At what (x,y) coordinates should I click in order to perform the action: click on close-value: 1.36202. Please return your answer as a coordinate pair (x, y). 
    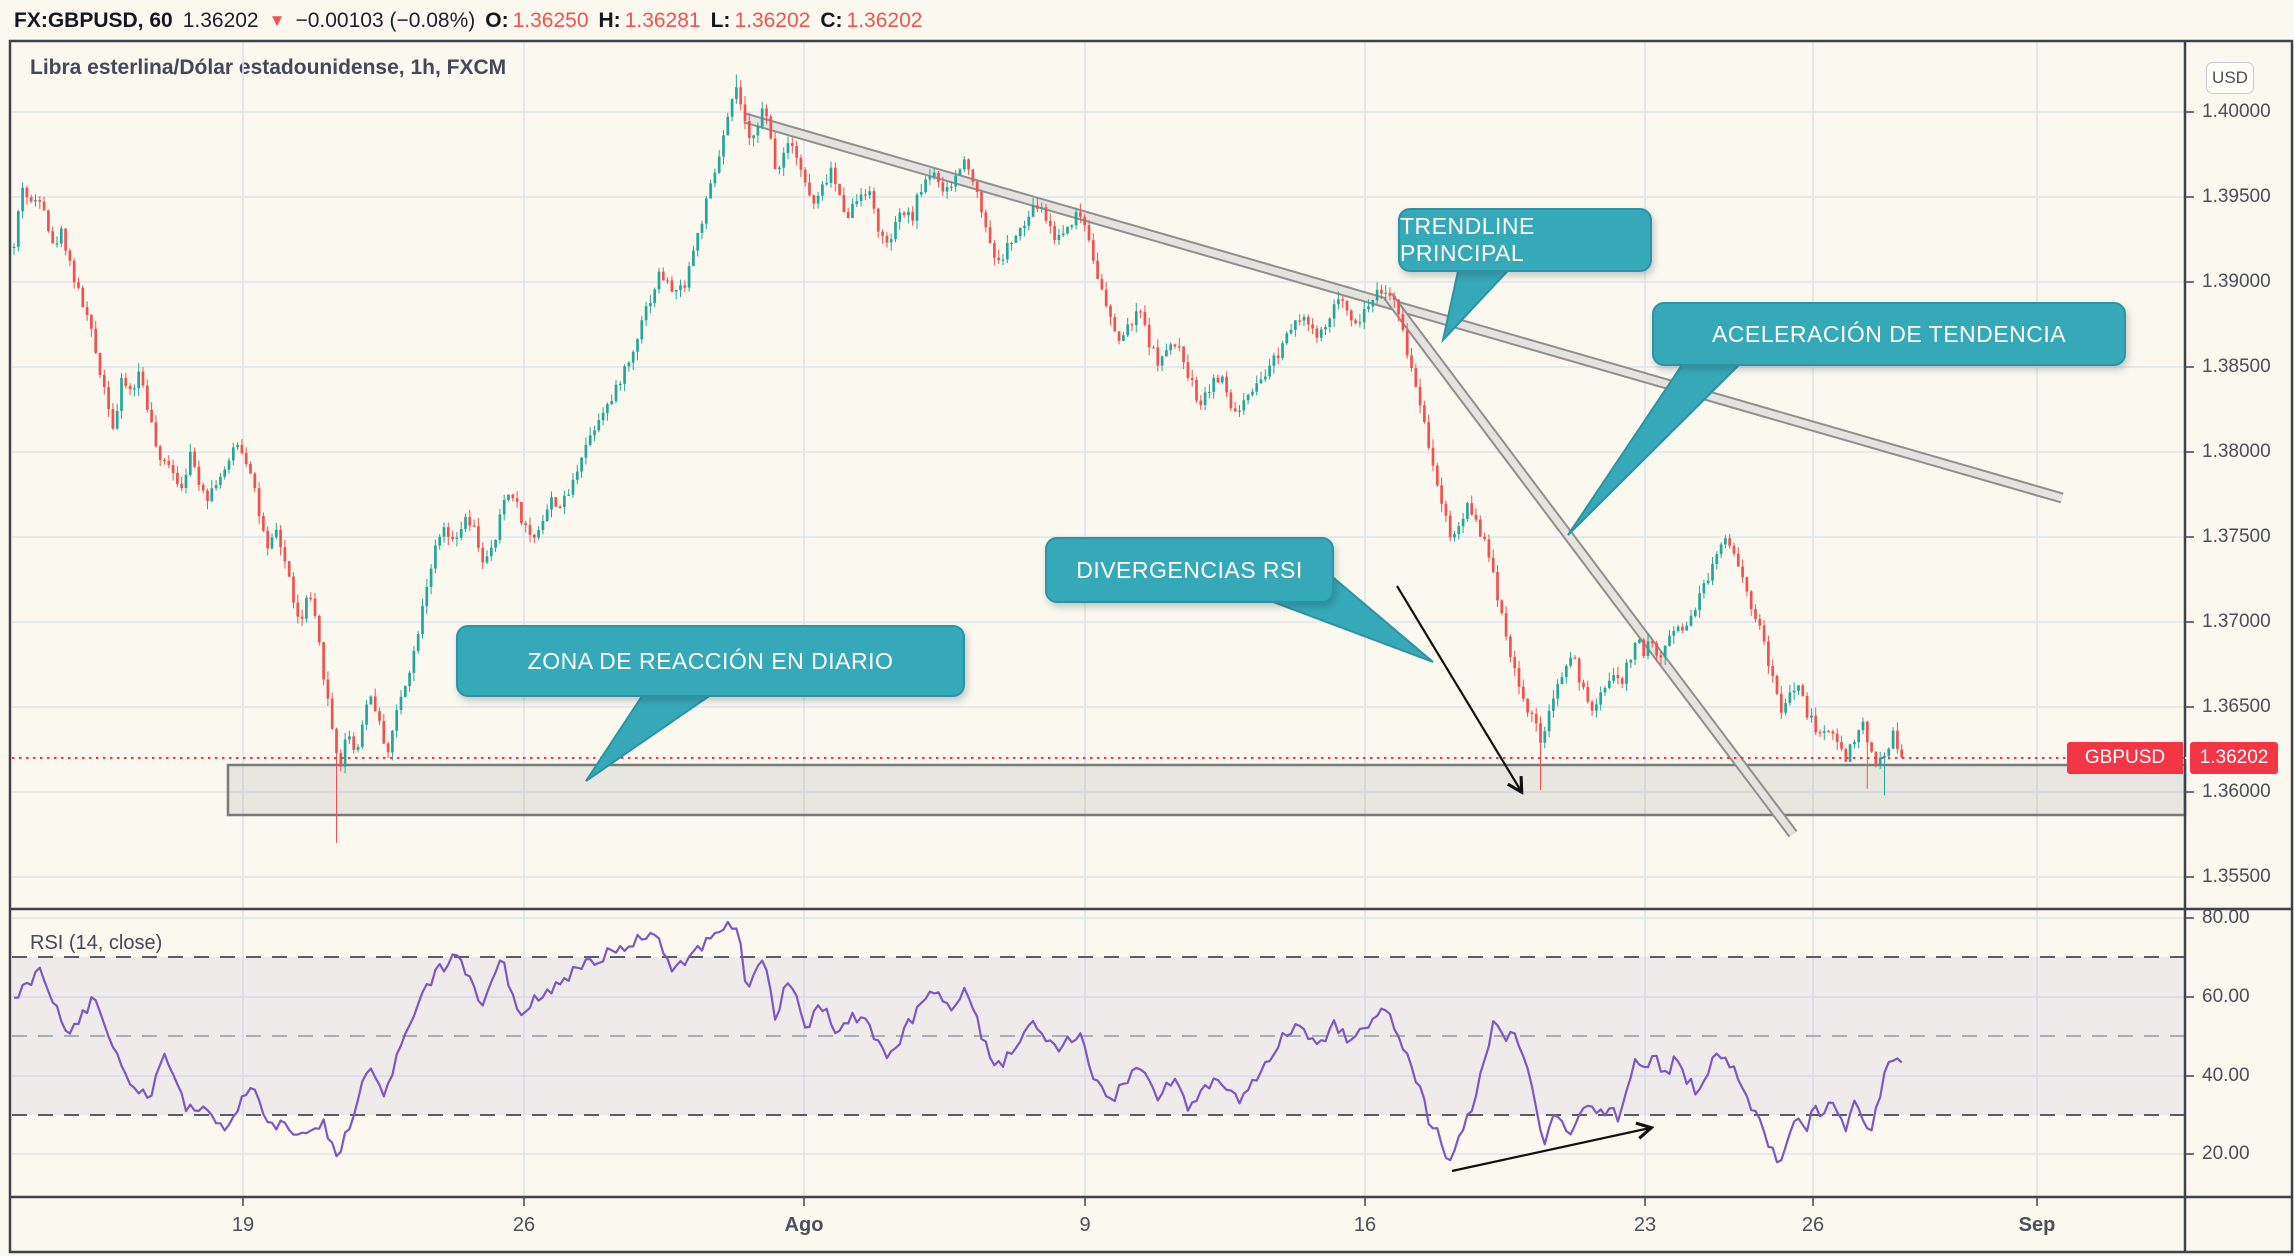
    Looking at the image, I should click on (884, 20).